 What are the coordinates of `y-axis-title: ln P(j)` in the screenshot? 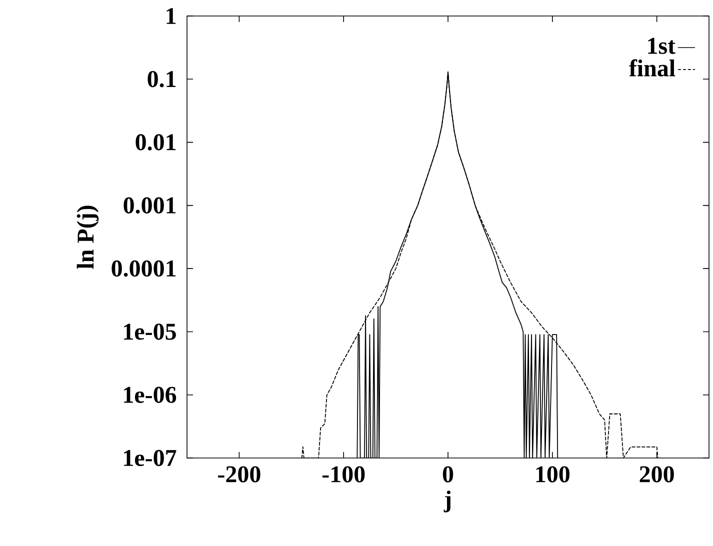 It's located at (87, 237).